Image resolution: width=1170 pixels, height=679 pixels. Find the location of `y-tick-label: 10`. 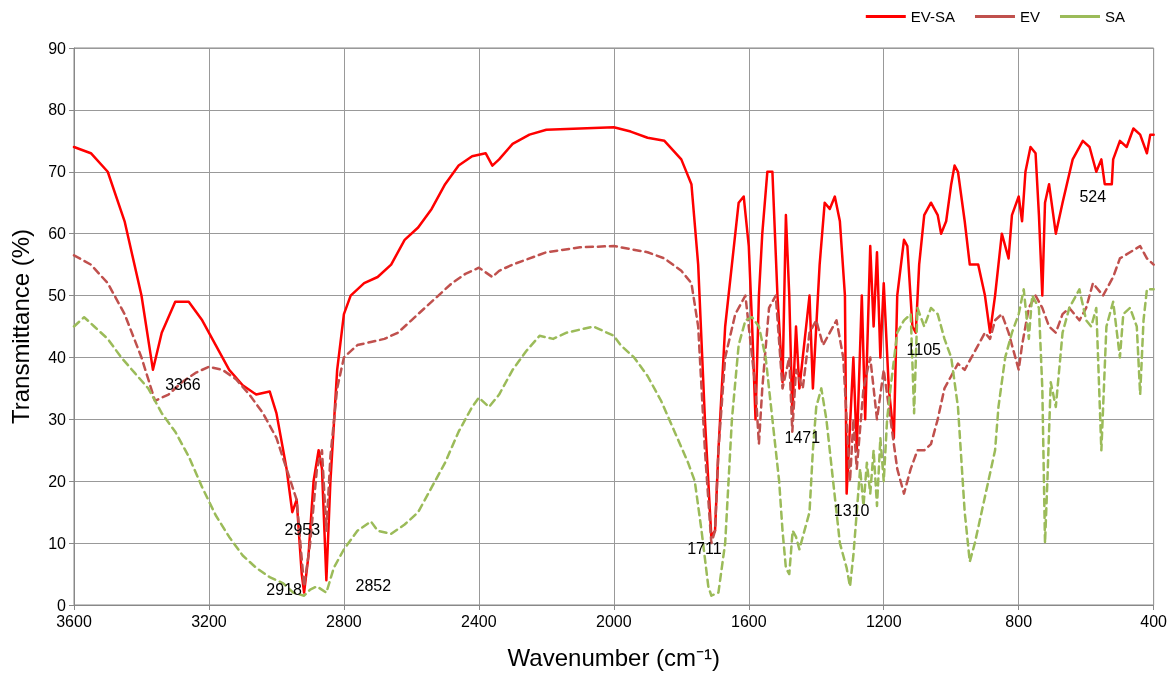

y-tick-label: 10 is located at coordinates (57, 543).